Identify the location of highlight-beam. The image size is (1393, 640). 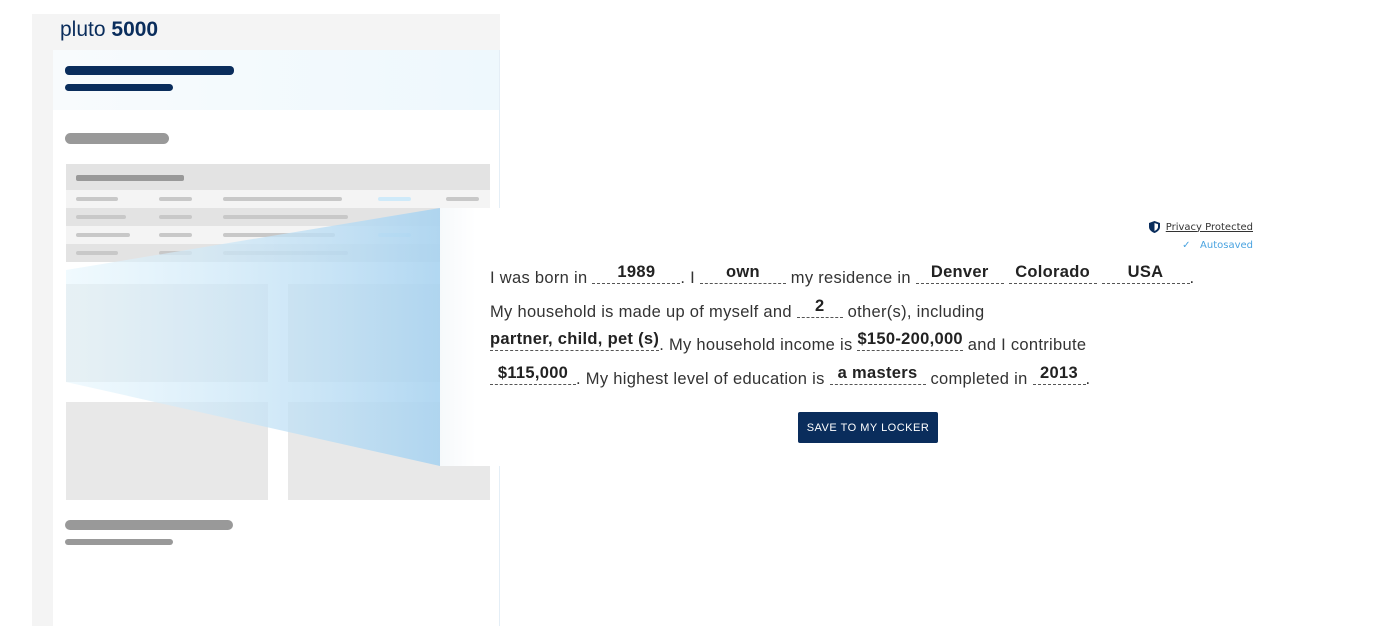
(253, 337).